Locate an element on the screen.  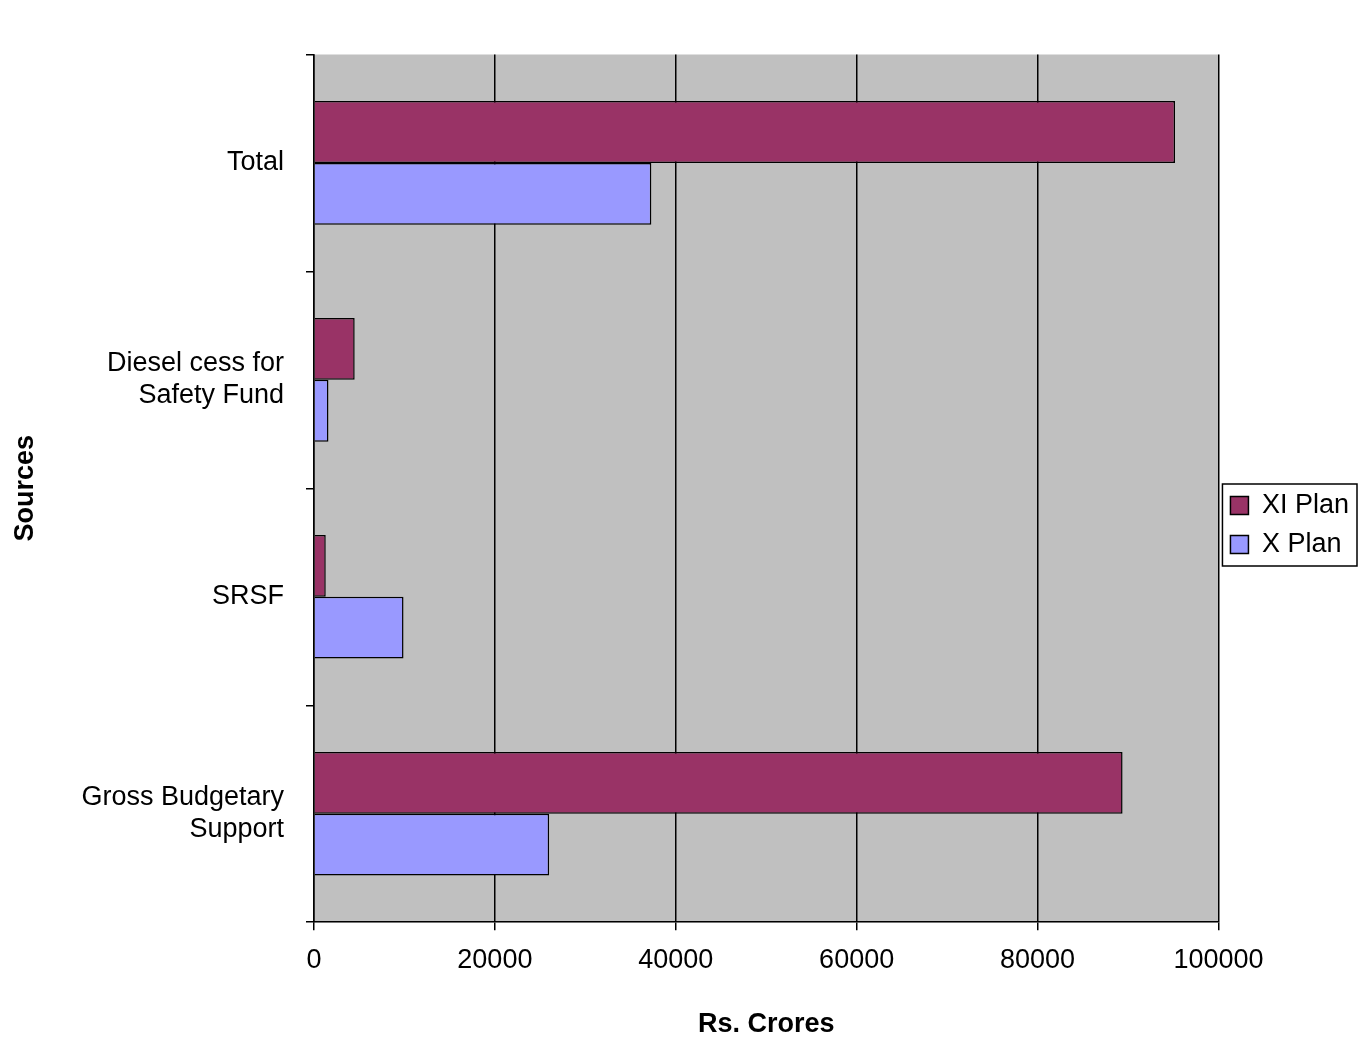
x-tick-label: 100000 is located at coordinates (1218, 958).